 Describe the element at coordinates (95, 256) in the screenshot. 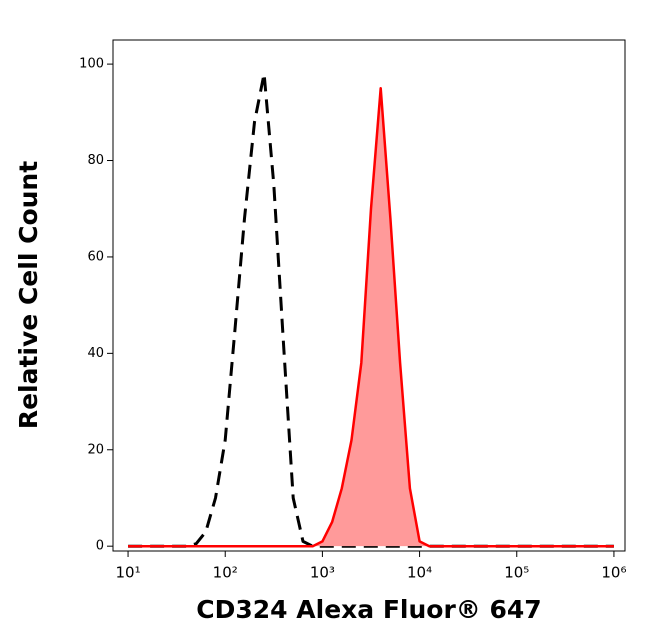

I see `y-tick-label: 60` at that location.